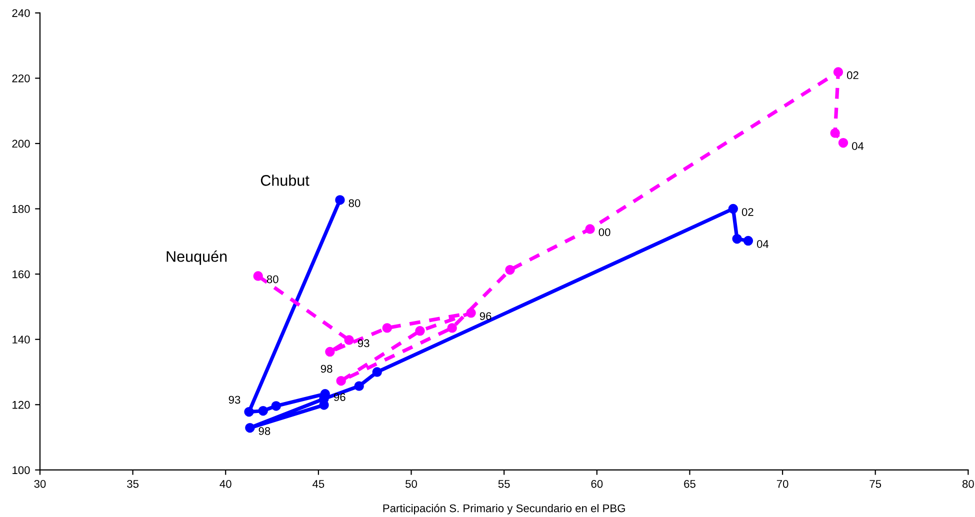  What do you see at coordinates (411, 484) in the screenshot?
I see `x-tick-label: 50` at bounding box center [411, 484].